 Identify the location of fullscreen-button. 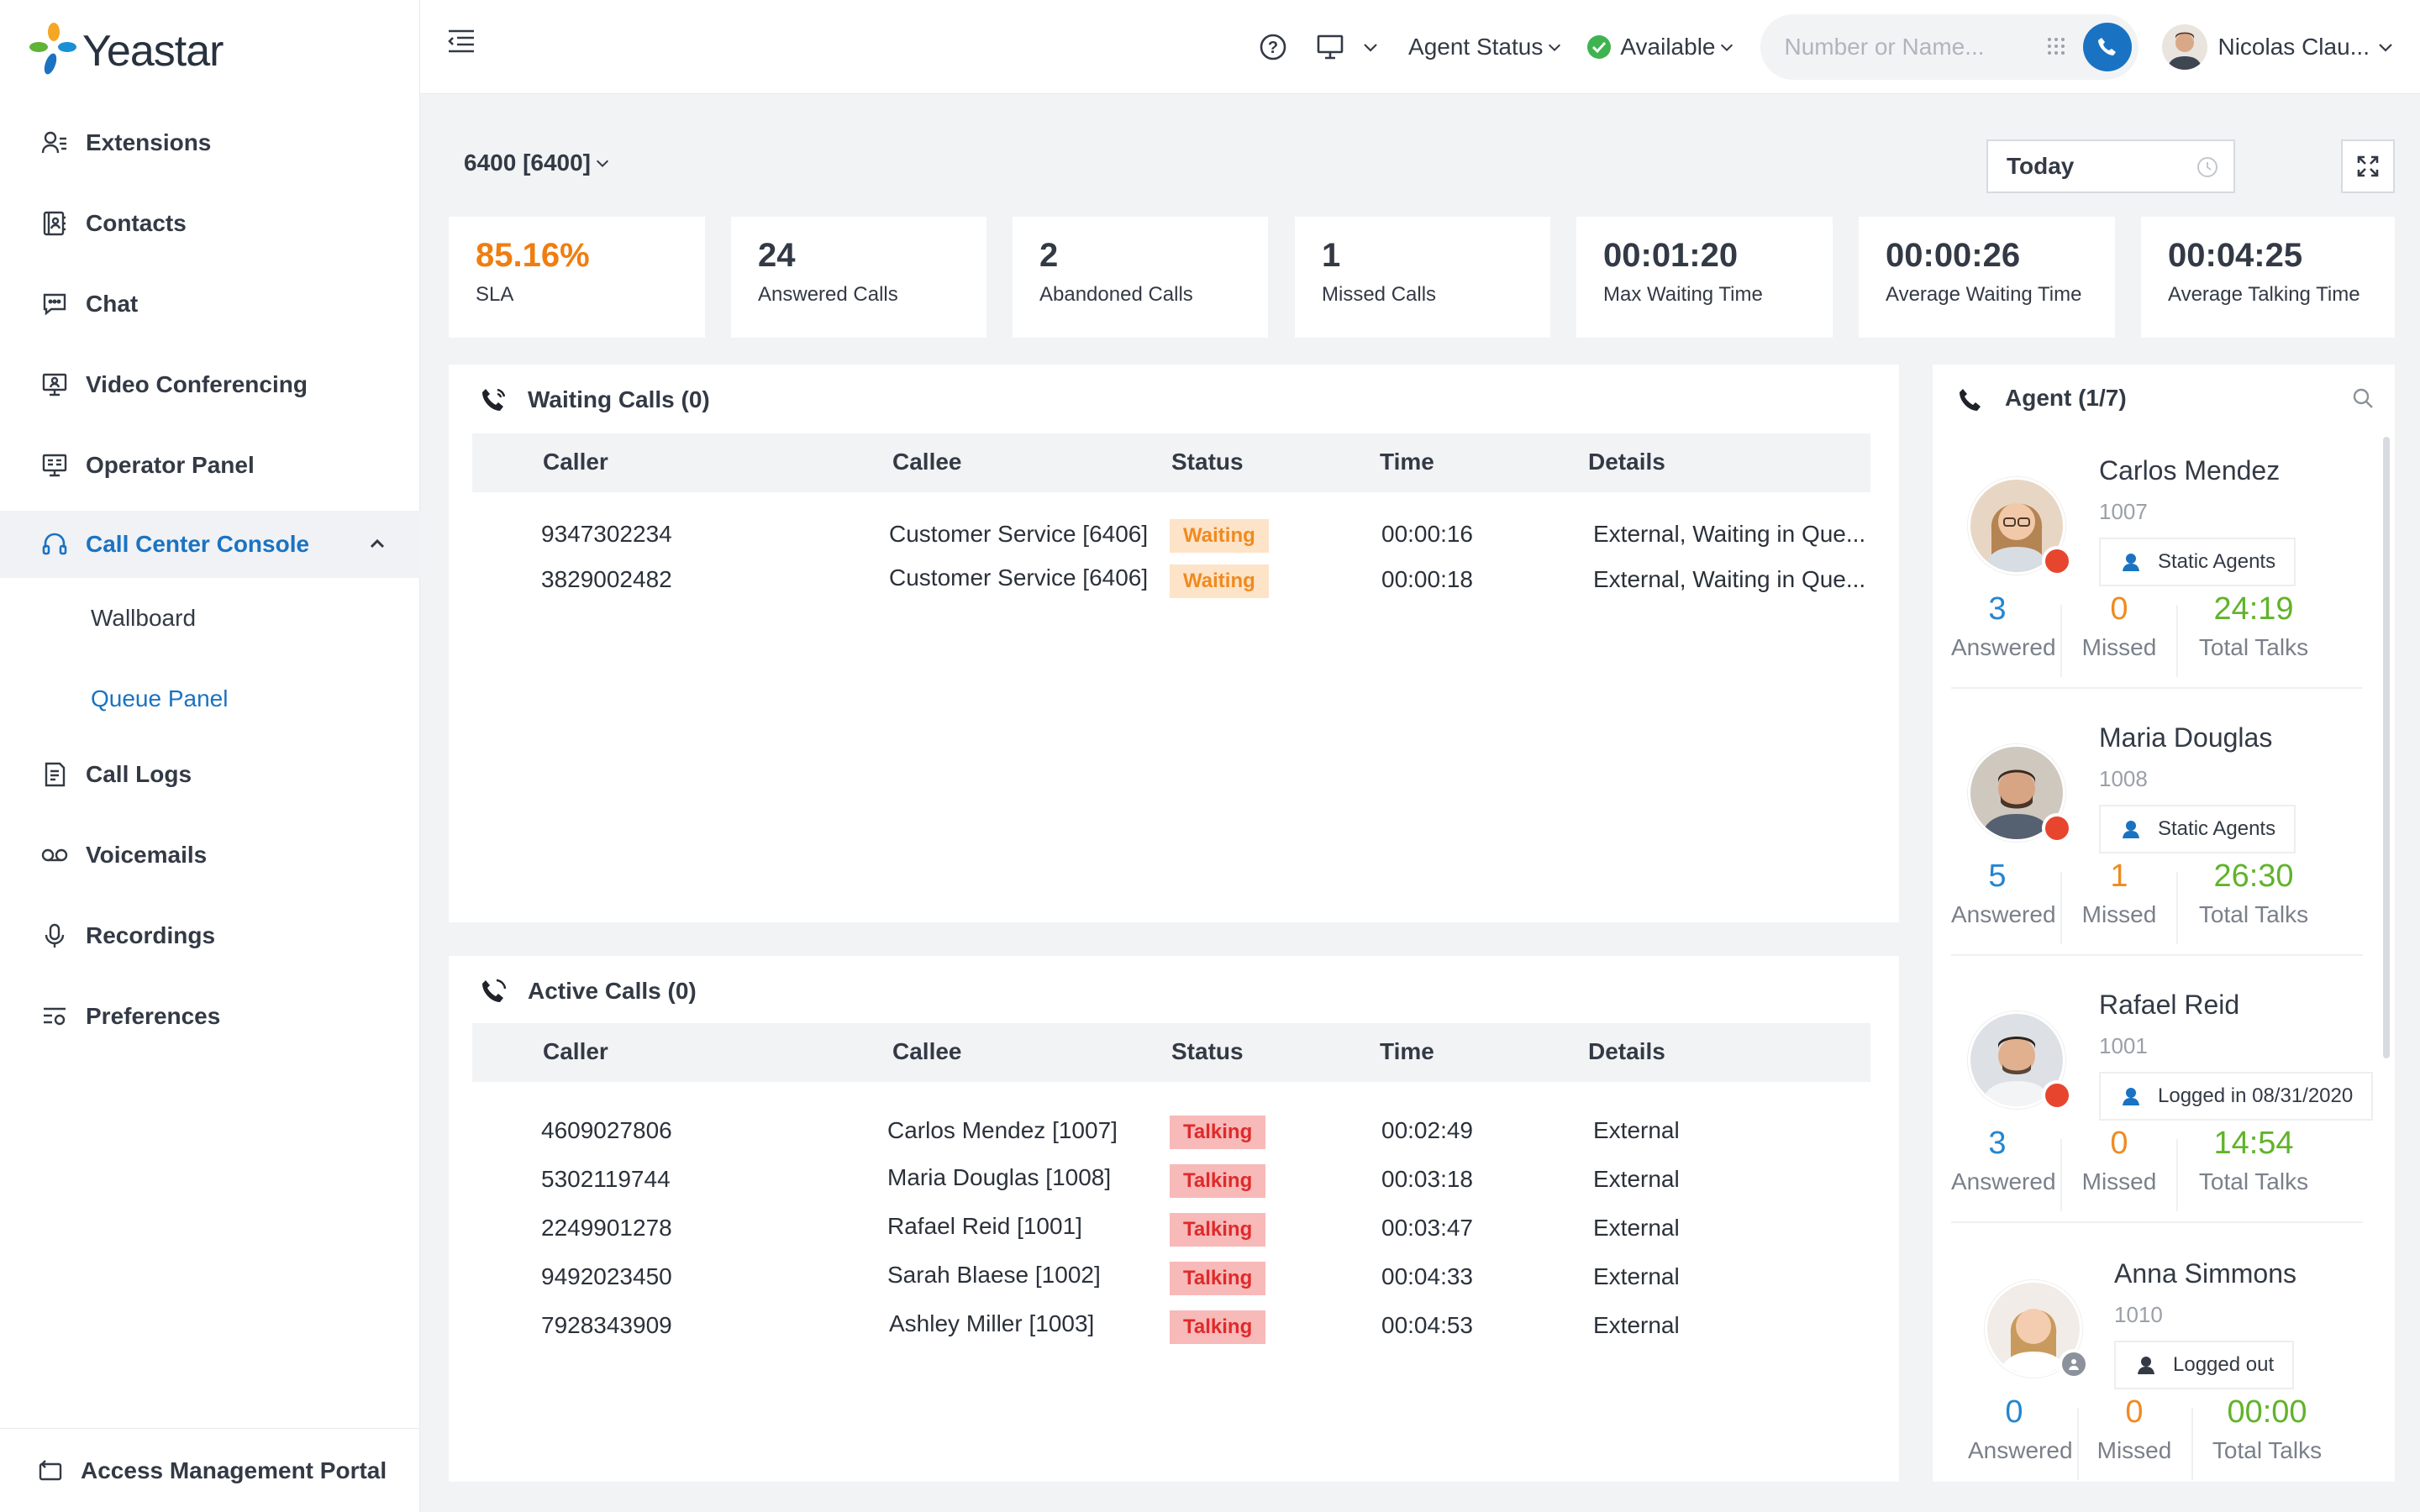
(2368, 166).